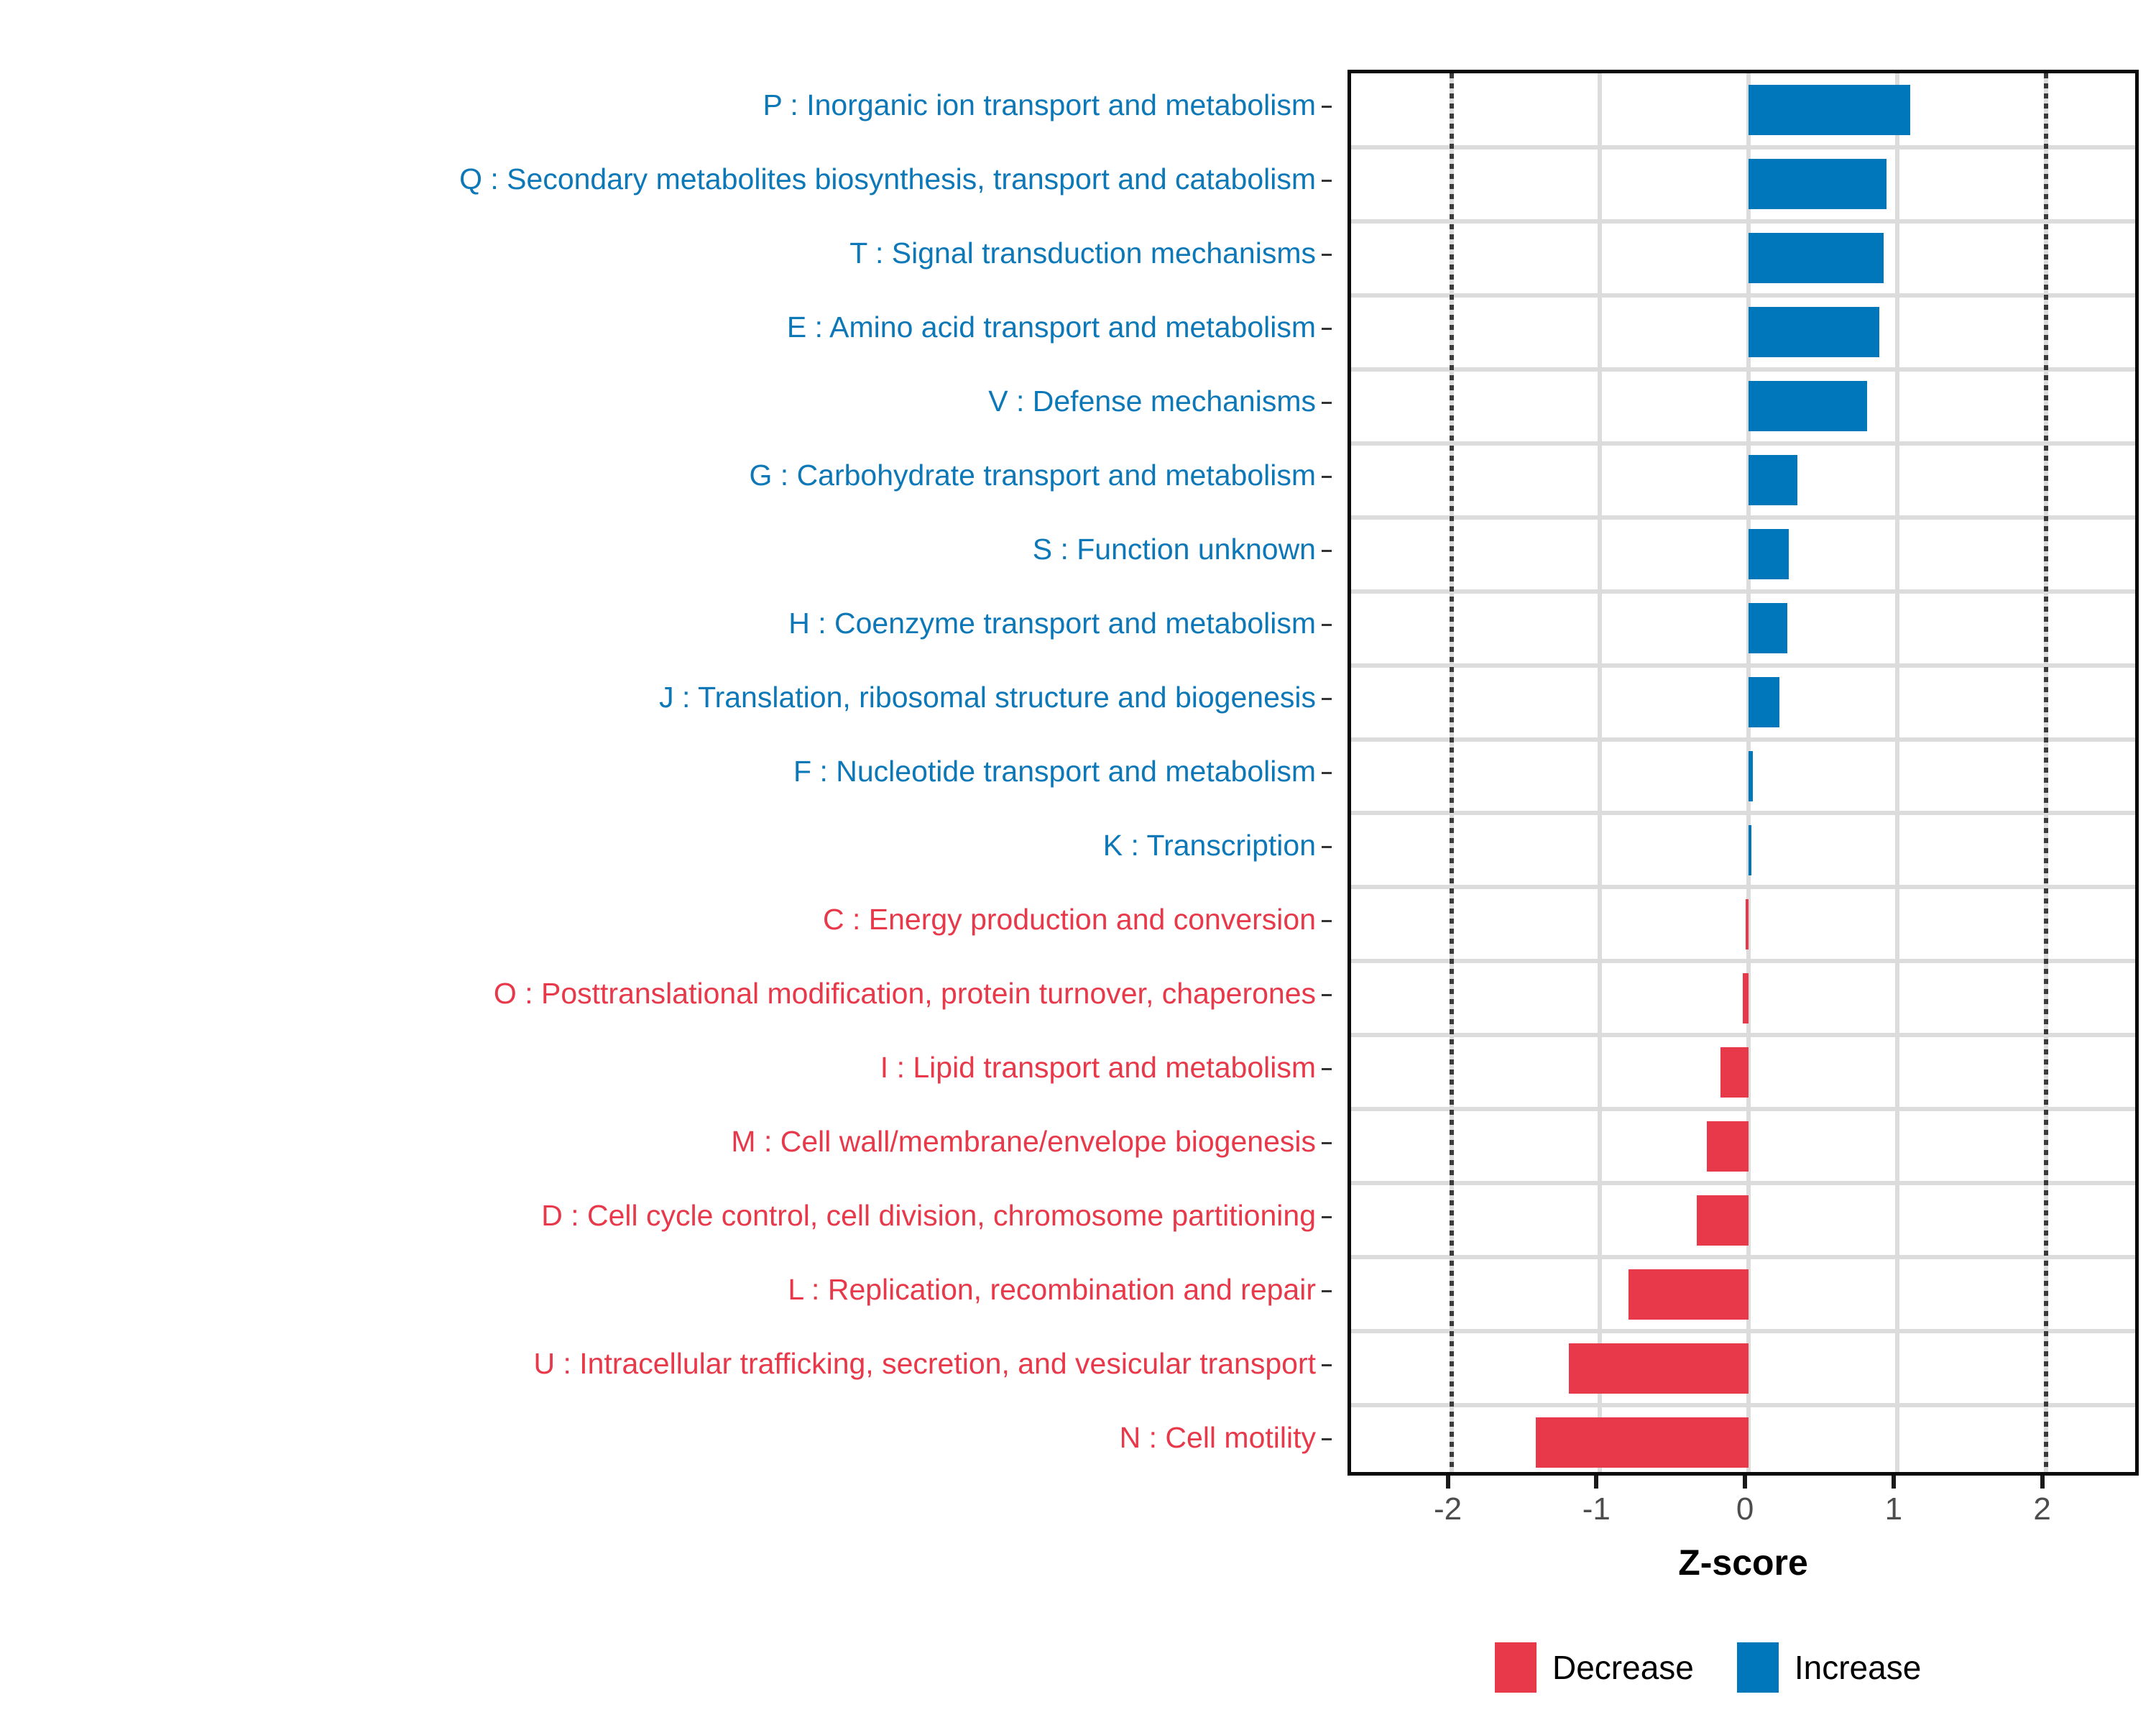 The image size is (2156, 1725). What do you see at coordinates (1858, 1667) in the screenshot?
I see `legend-label-increase: Increase` at bounding box center [1858, 1667].